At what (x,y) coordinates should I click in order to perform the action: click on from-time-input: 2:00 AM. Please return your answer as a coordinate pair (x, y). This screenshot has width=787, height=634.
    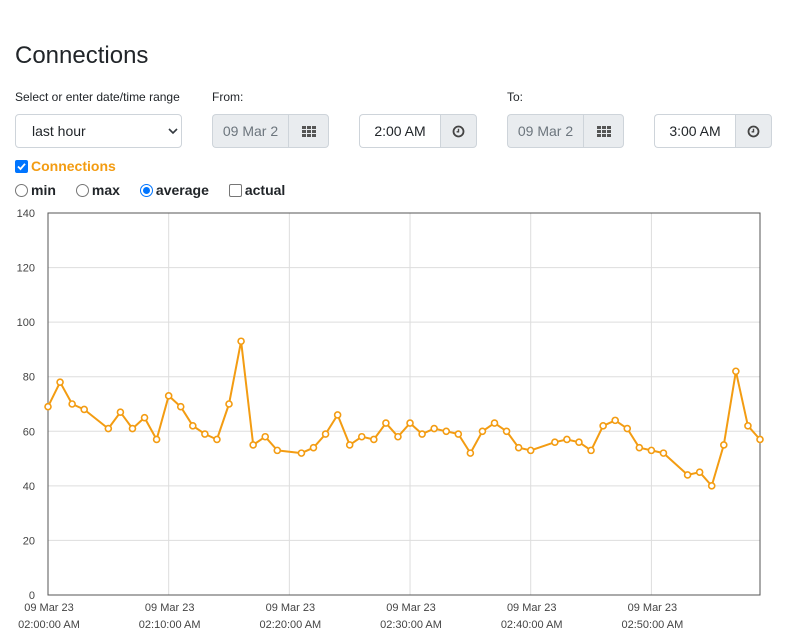
    Looking at the image, I should click on (399, 131).